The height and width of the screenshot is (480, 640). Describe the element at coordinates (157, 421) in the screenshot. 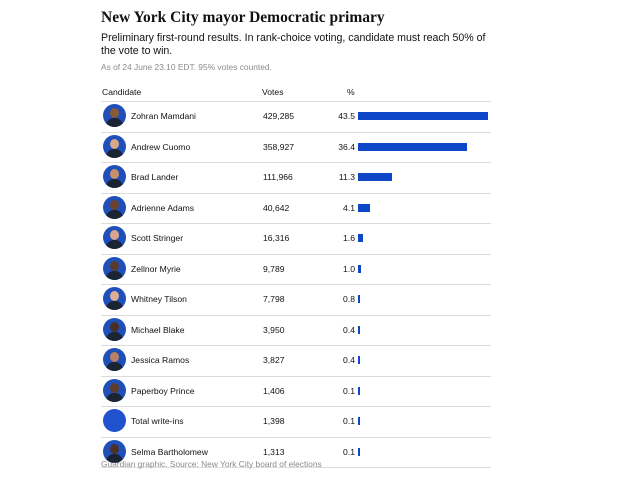

I see `candidate-name: Total write-ins` at that location.